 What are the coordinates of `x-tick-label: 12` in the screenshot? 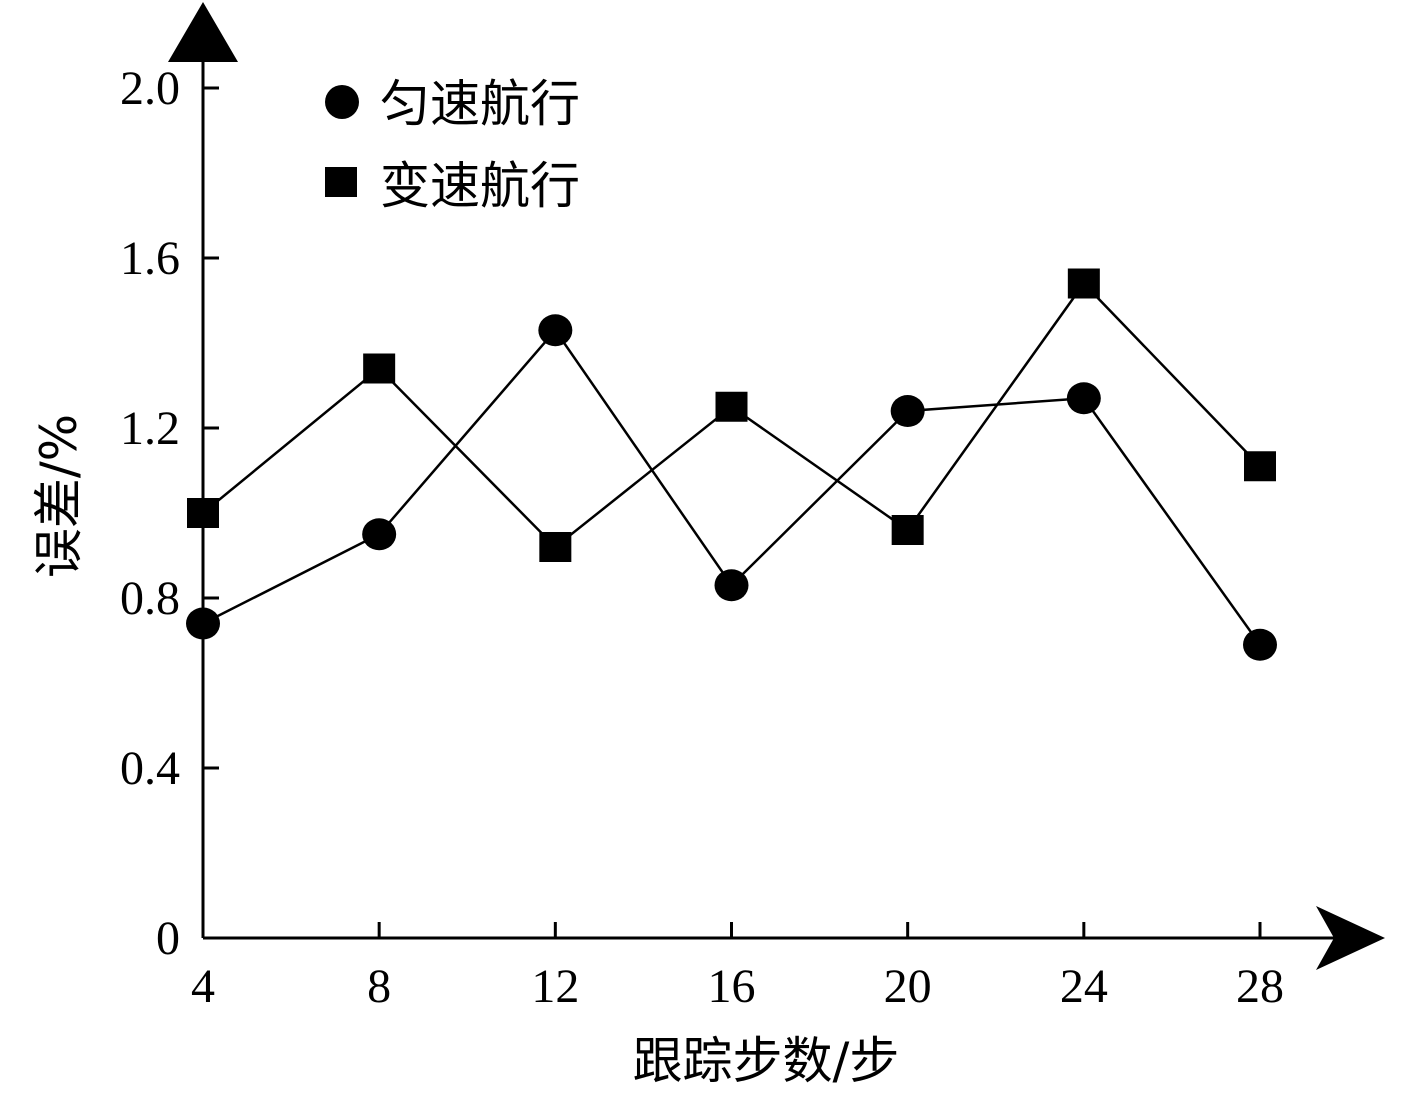 It's located at (555, 986).